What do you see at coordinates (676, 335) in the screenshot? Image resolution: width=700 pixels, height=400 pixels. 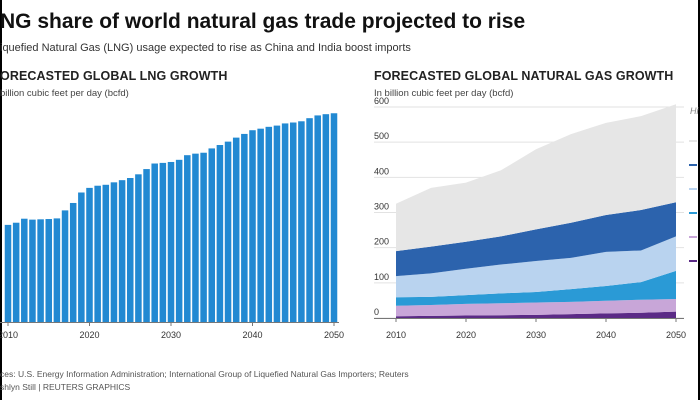 I see `gas-x-tick-label: 2050` at bounding box center [676, 335].